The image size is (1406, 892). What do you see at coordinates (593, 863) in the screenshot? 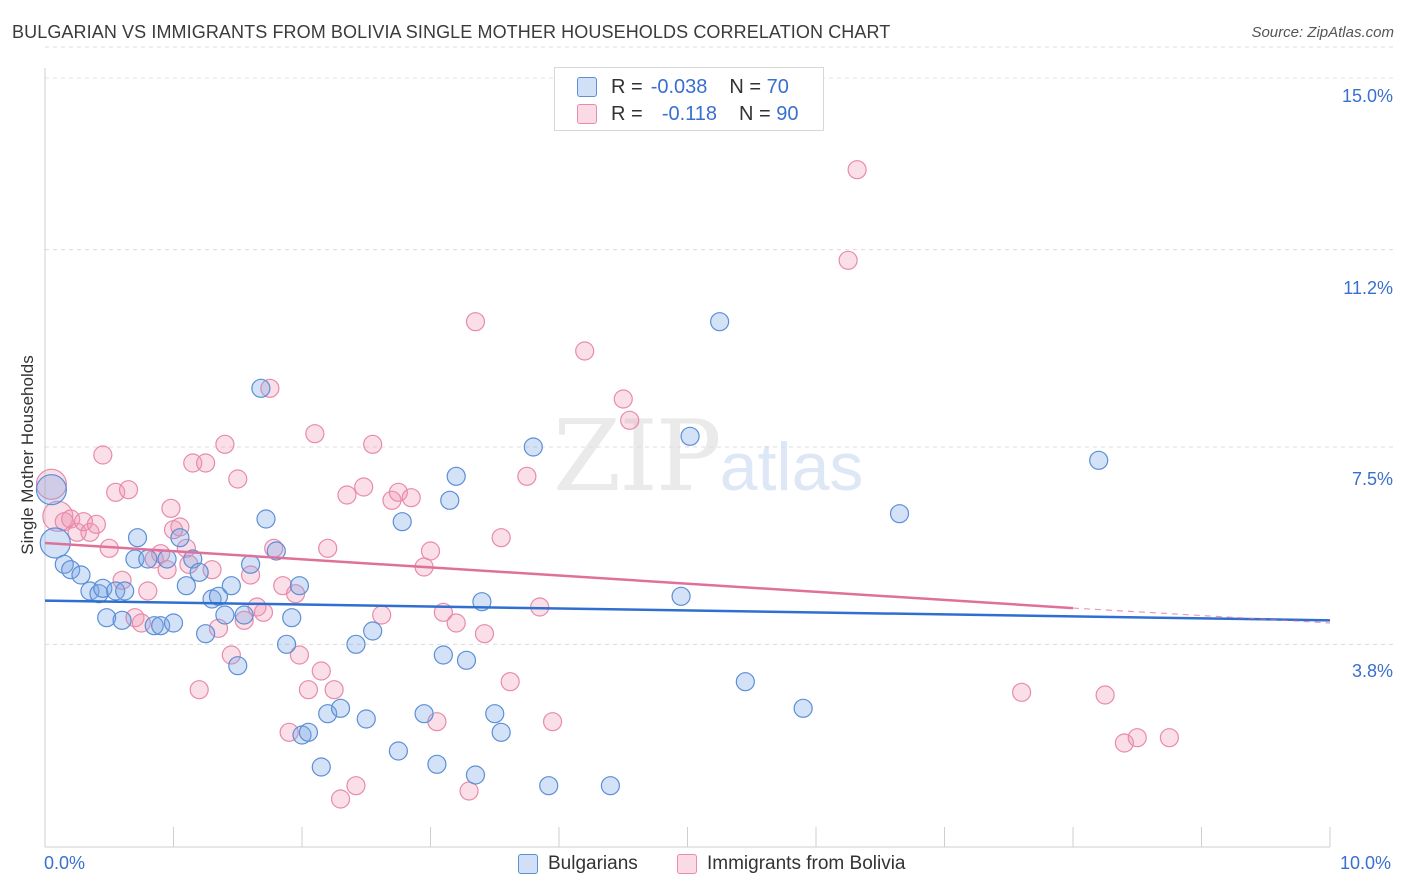
I see `bottom-legend-label-bulgarians: Bulgarians` at bounding box center [593, 863].